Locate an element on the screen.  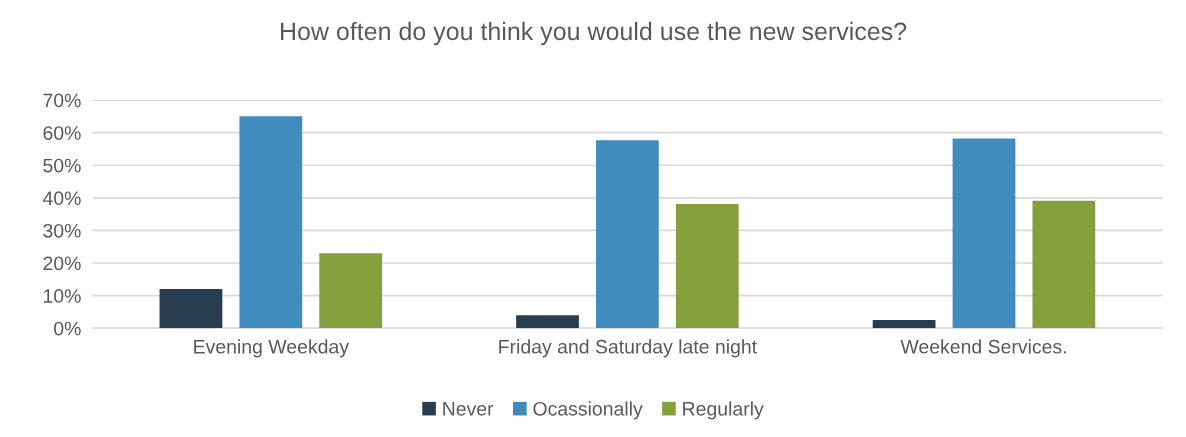
y-tick-label: 30% is located at coordinates (62, 230).